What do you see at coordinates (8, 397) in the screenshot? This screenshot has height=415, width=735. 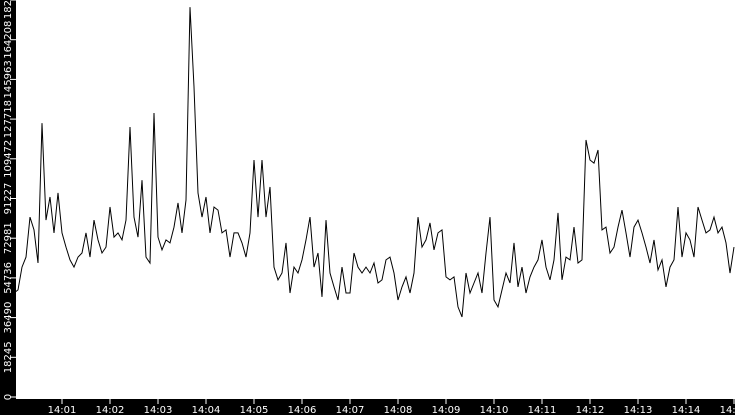 I see `y-tick-label: 0` at bounding box center [8, 397].